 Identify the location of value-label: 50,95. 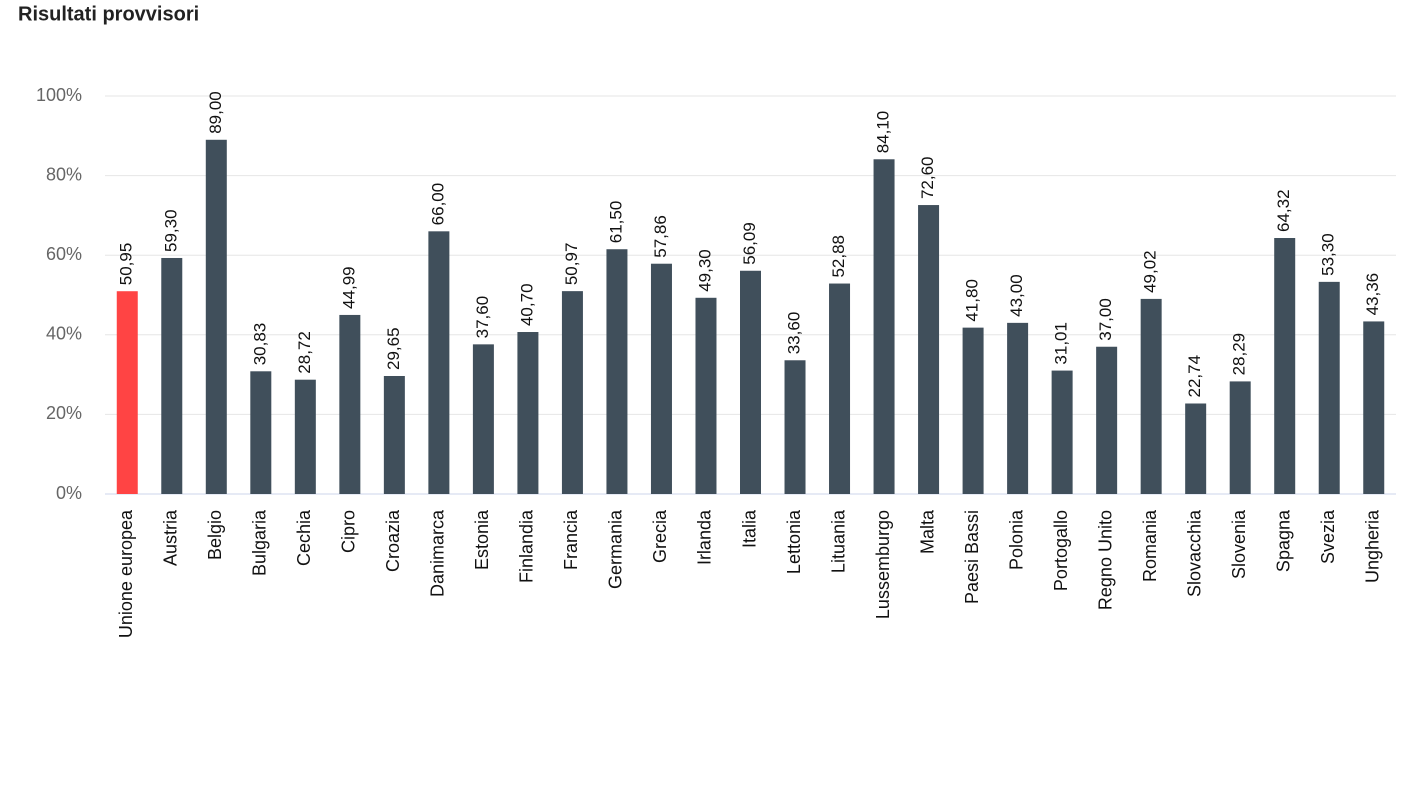
(126, 264).